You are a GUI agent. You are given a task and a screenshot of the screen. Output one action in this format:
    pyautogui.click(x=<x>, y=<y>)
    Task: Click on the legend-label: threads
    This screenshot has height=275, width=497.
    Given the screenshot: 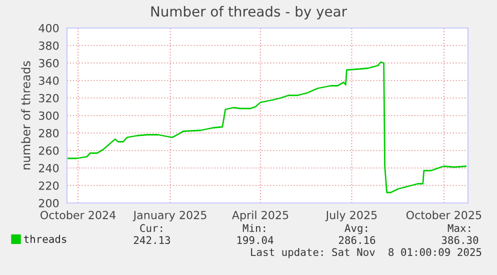 What is the action you would take?
    pyautogui.click(x=45, y=238)
    